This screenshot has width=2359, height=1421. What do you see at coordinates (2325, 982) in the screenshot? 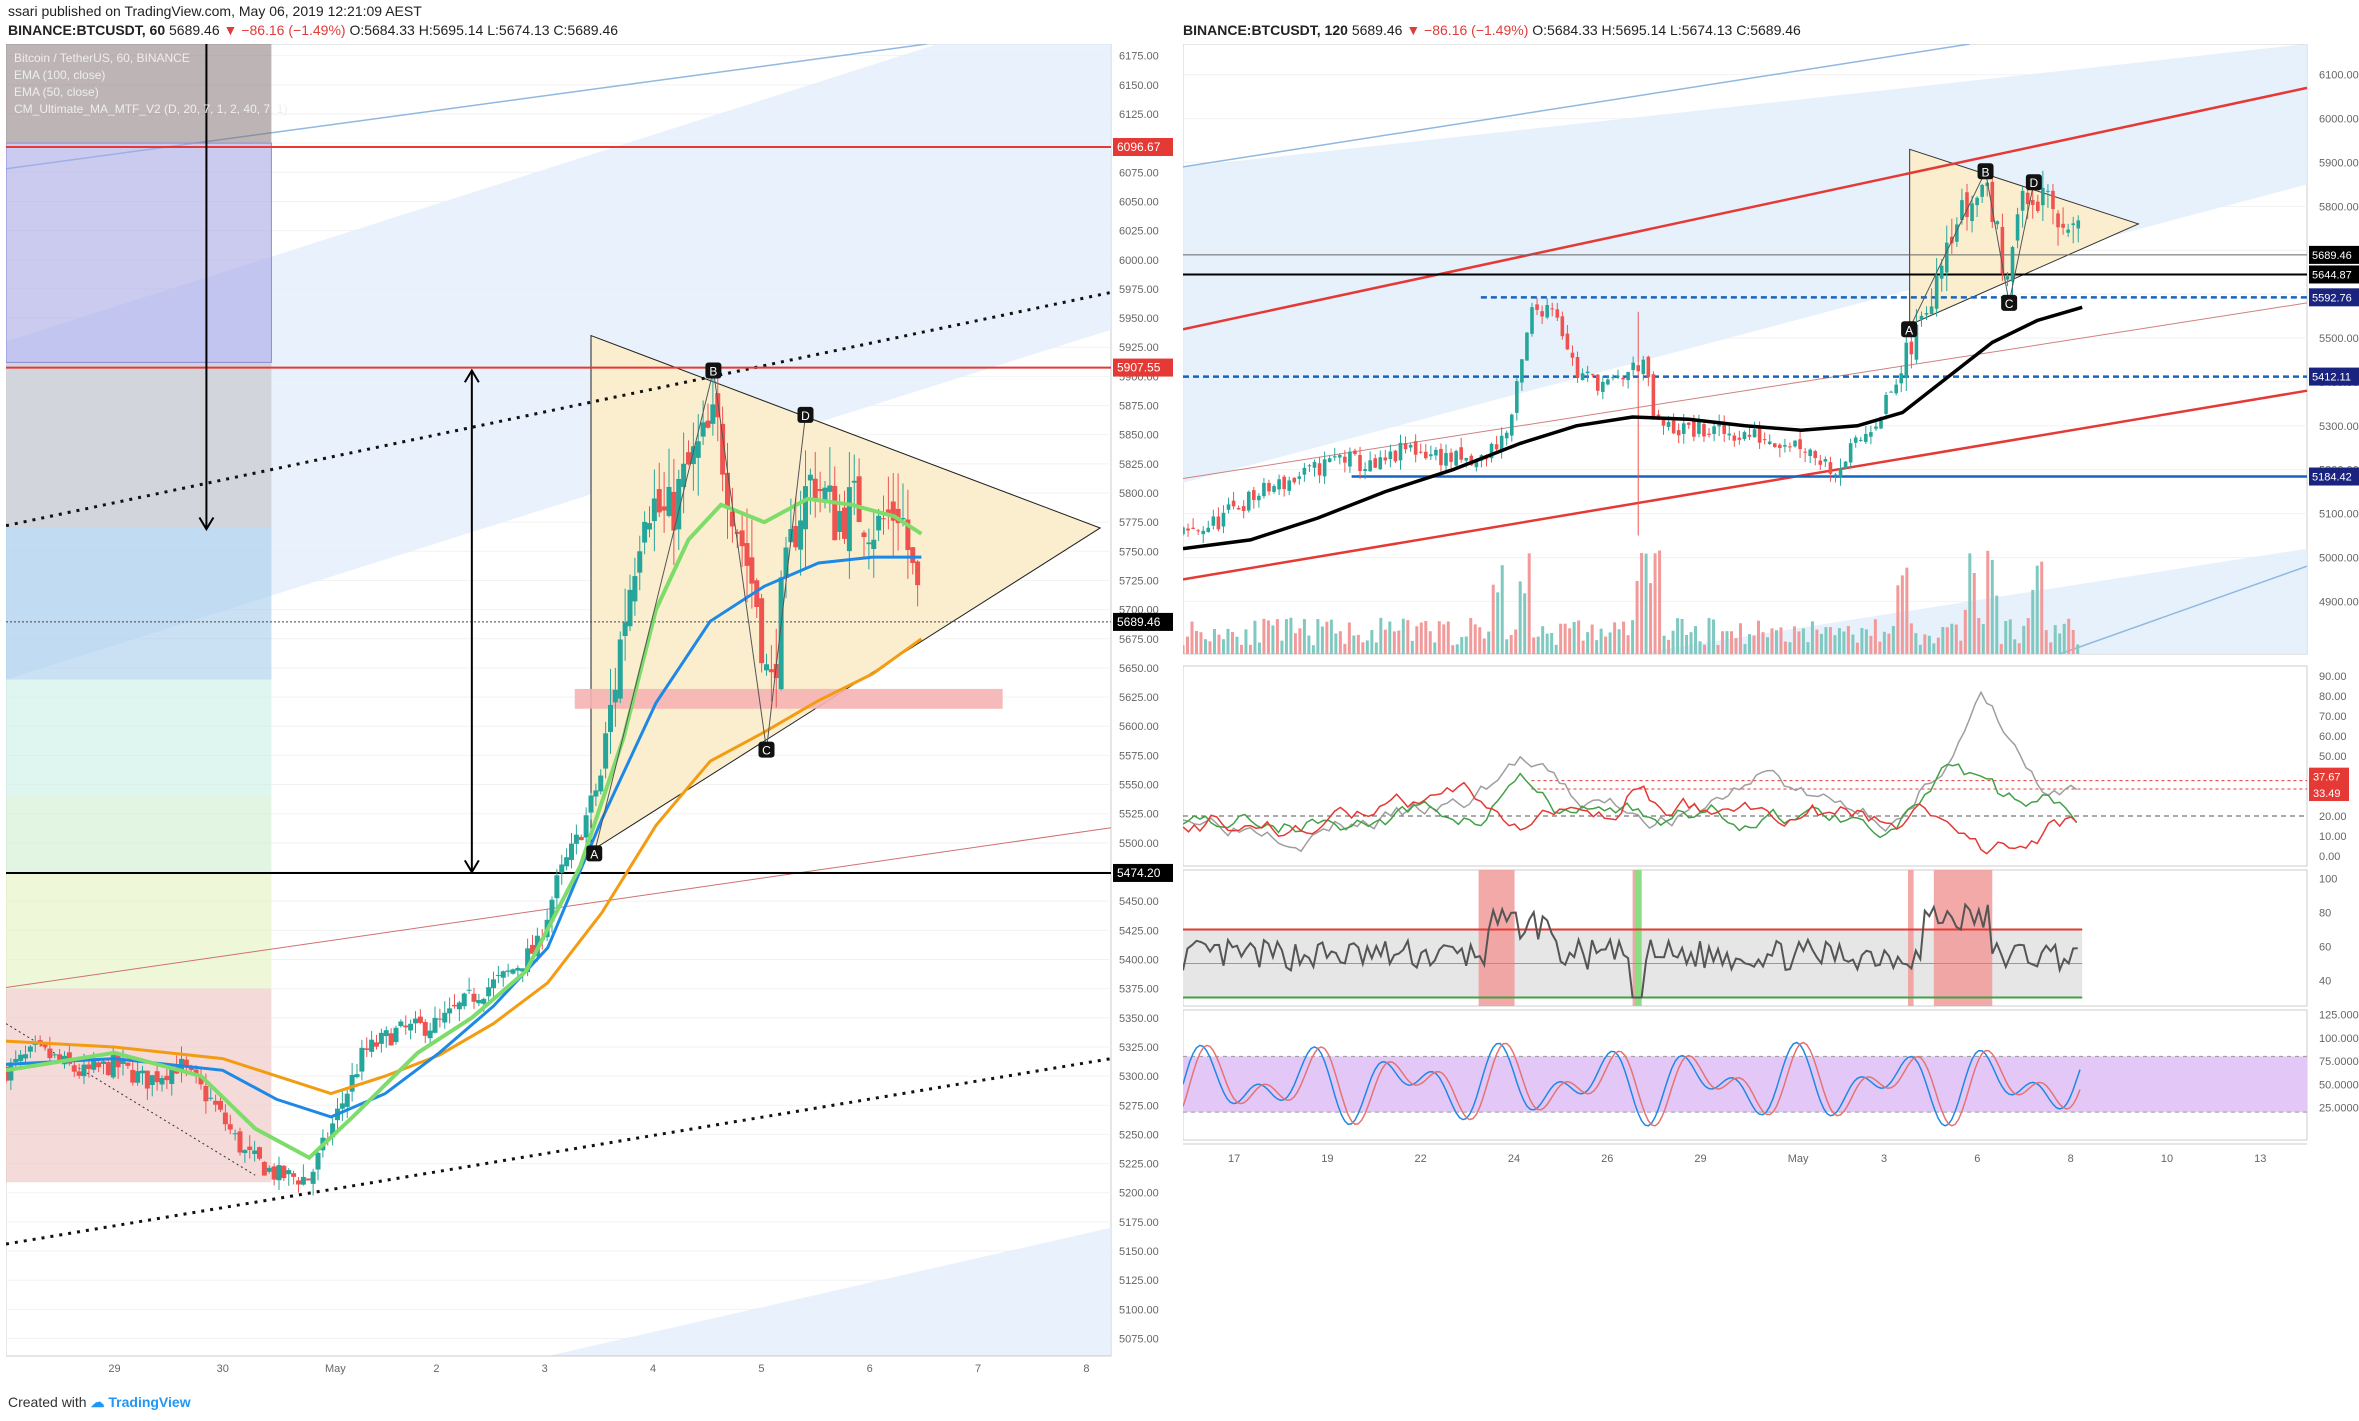
I see `y-tick-label: 40` at bounding box center [2325, 982].